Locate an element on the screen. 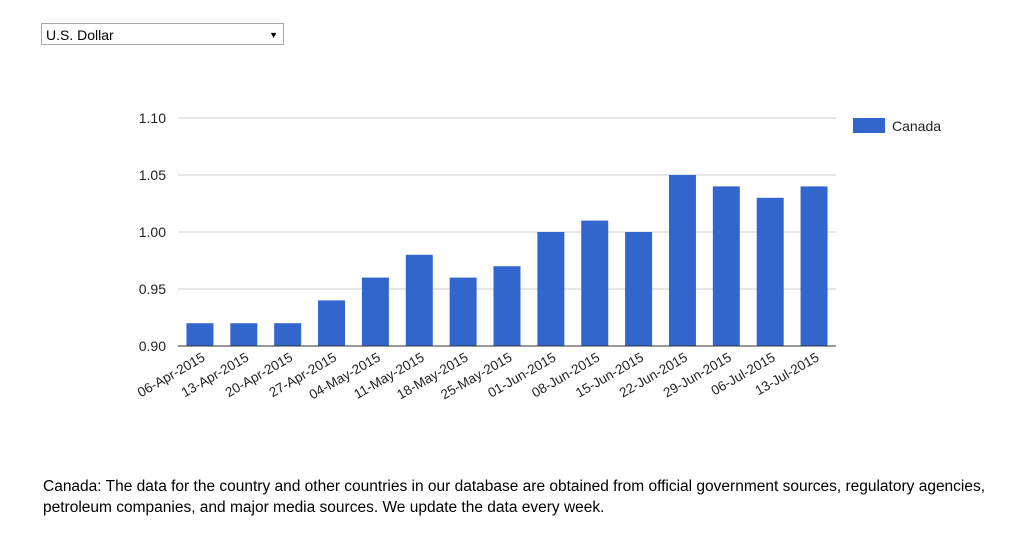  y-tick-label: 1.10 is located at coordinates (152, 118).